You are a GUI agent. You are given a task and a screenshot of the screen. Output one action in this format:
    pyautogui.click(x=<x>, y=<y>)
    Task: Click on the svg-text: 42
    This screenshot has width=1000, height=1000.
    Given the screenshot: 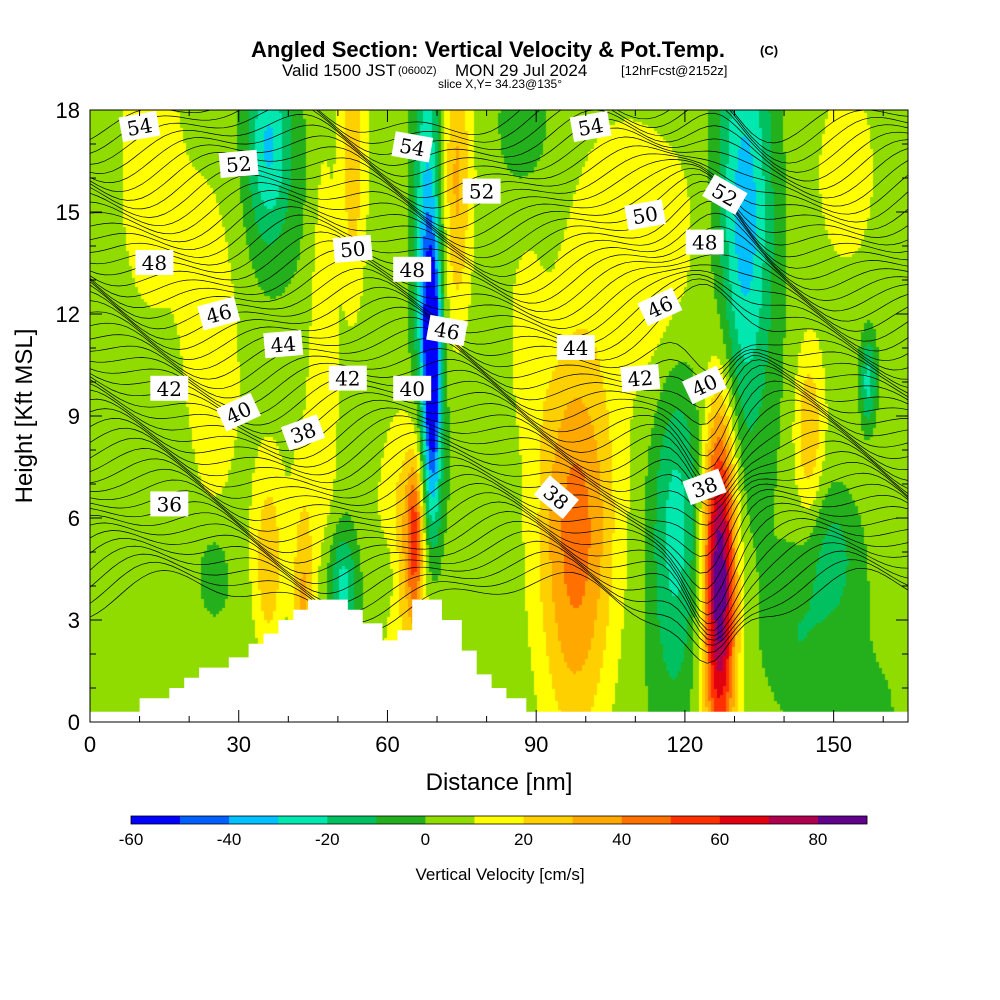 What is the action you would take?
    pyautogui.click(x=169, y=389)
    